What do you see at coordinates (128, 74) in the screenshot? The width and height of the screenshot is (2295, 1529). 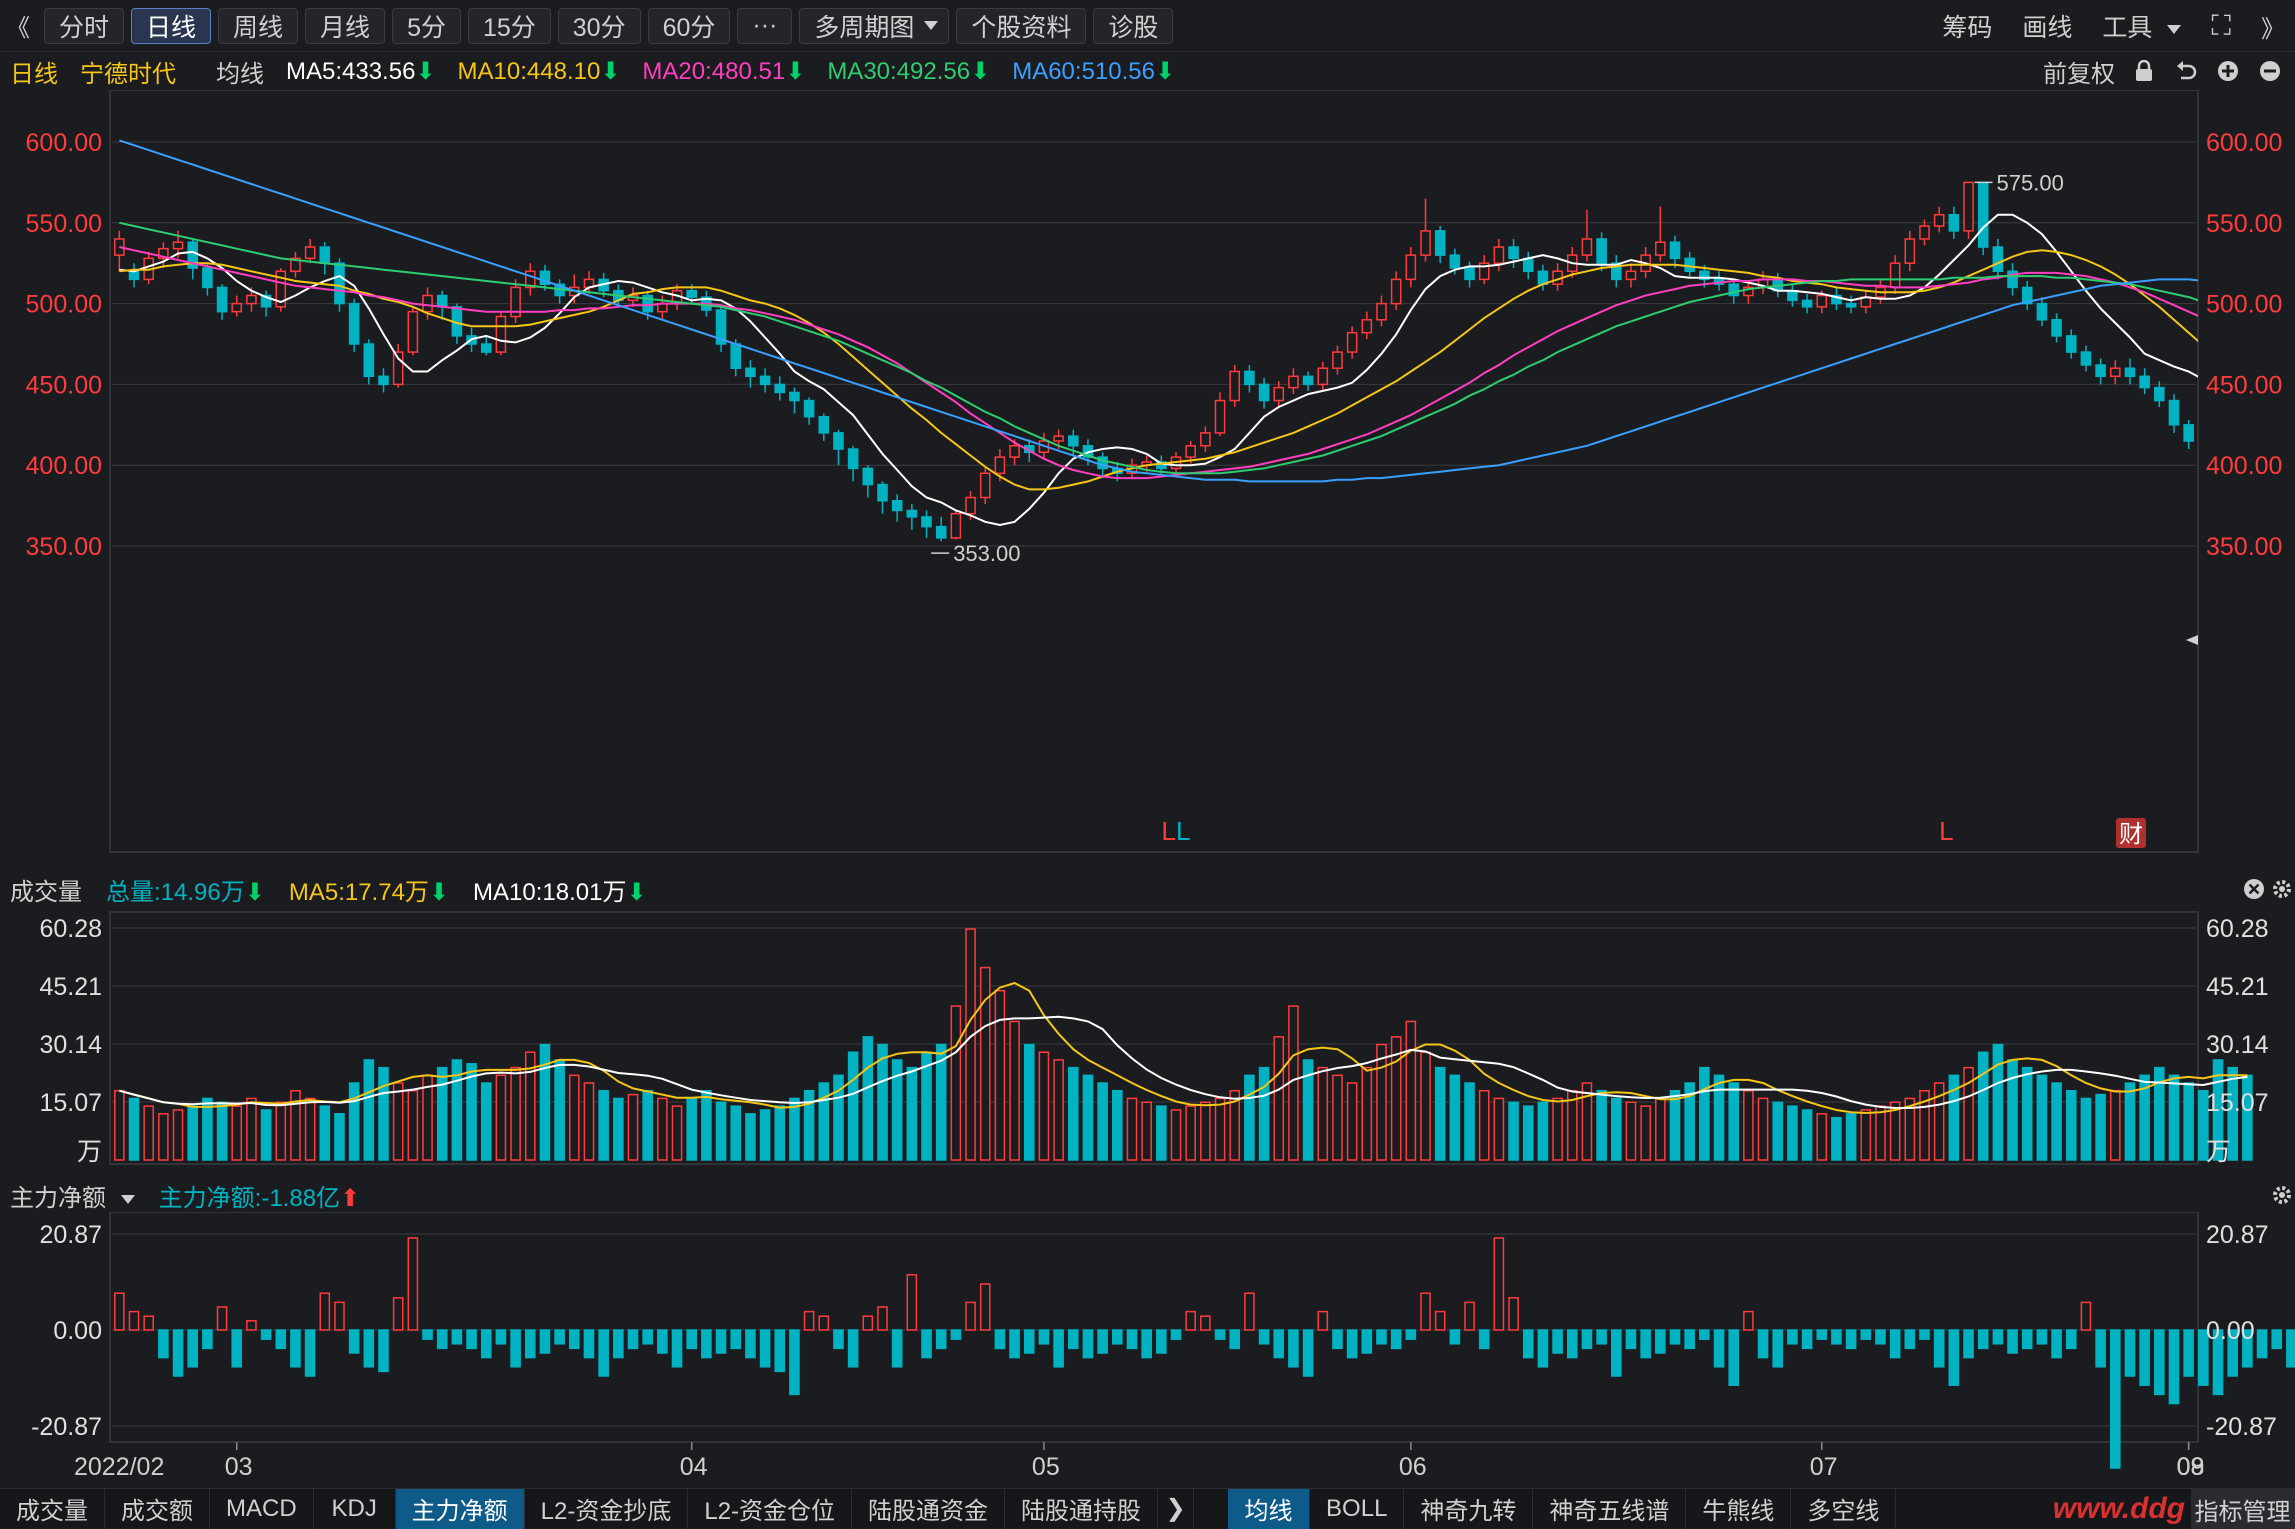 I see `stock-name: 宁德时代` at bounding box center [128, 74].